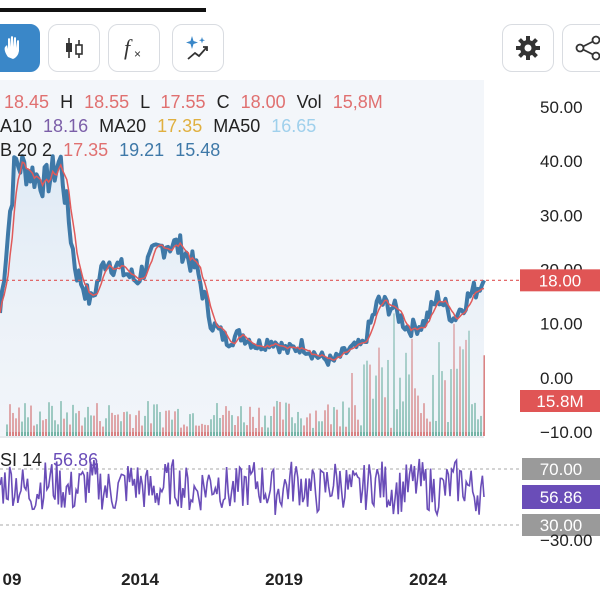 The image size is (600, 600). I want to click on low-label: L, so click(145, 102).